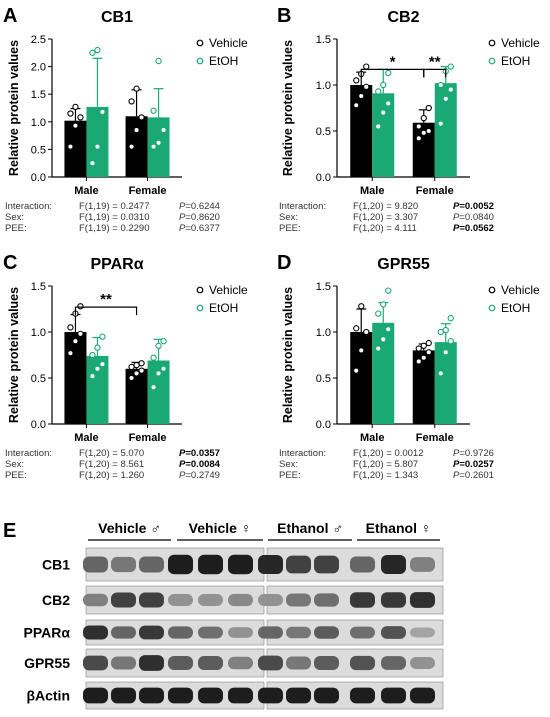  I want to click on stat-p: P=0.9726, so click(473, 453).